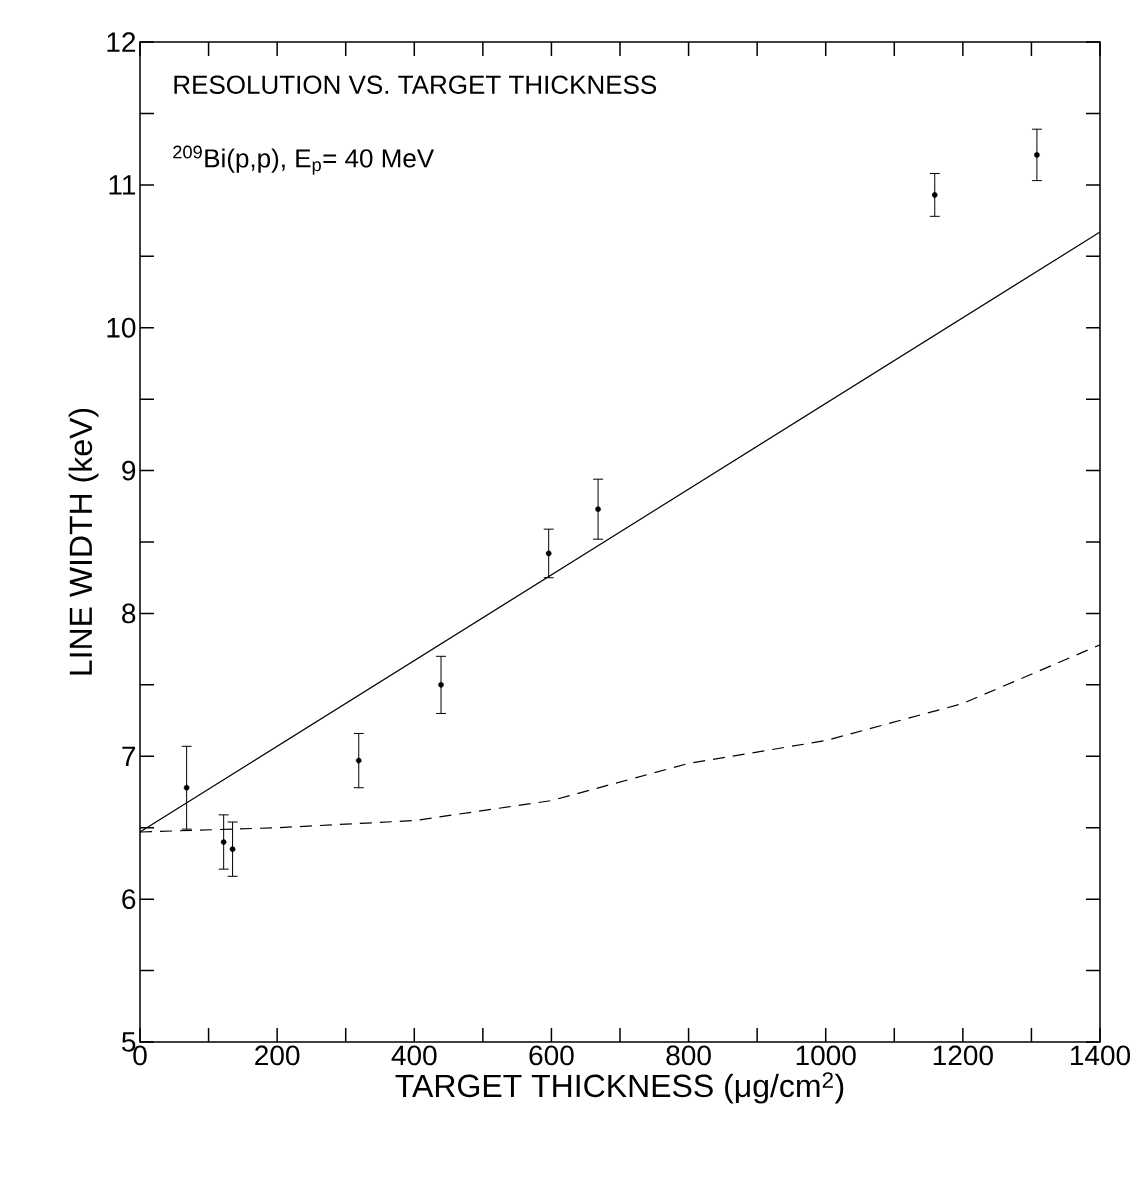 This screenshot has height=1192, width=1142. I want to click on x-tick-label: 200, so click(277, 1055).